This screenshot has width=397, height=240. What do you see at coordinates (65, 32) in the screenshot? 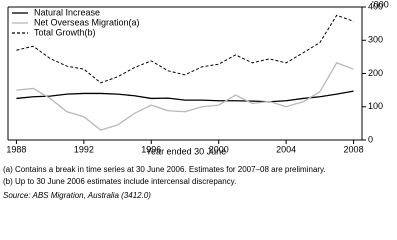
I see `legend-label: Total Growth(b)` at bounding box center [65, 32].